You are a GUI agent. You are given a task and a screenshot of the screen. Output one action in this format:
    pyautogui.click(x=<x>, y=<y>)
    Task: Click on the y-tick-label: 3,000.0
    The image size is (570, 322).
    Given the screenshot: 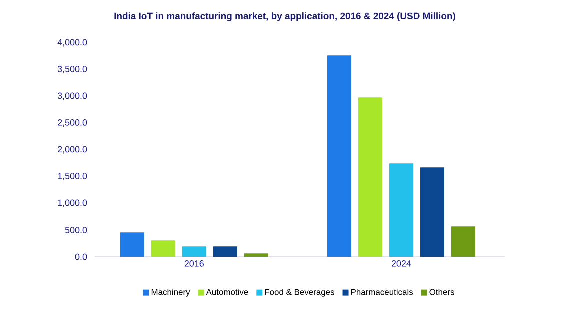 What is the action you would take?
    pyautogui.click(x=73, y=96)
    